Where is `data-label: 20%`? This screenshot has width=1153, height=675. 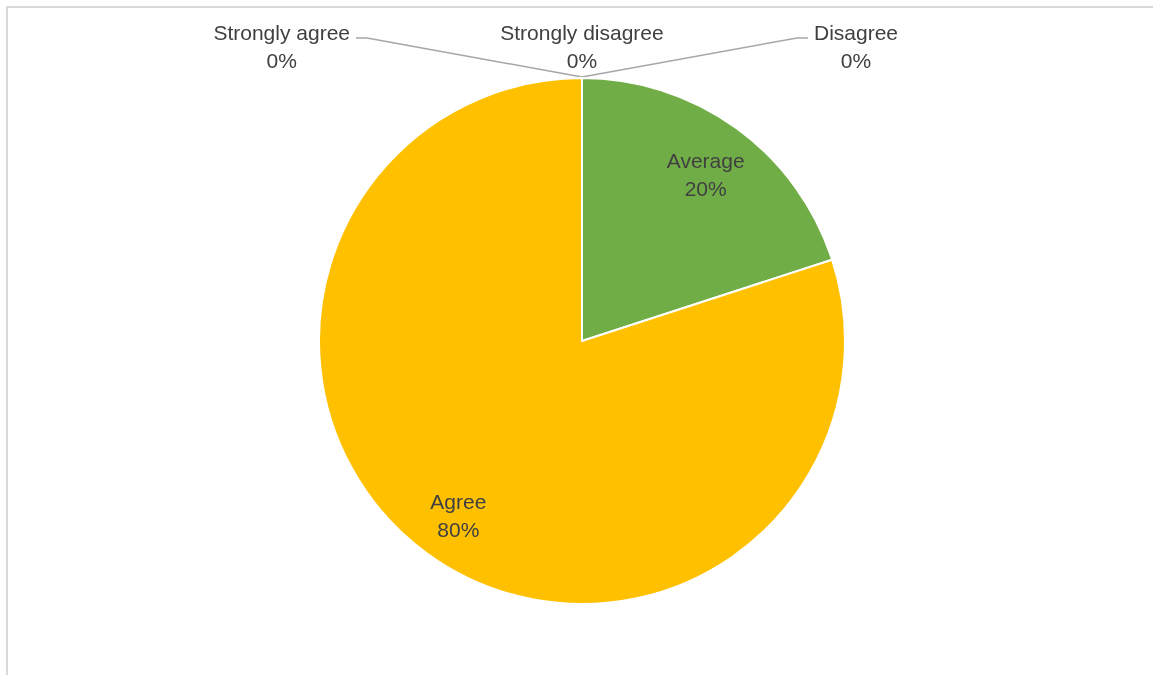
data-label: 20% is located at coordinates (705, 189).